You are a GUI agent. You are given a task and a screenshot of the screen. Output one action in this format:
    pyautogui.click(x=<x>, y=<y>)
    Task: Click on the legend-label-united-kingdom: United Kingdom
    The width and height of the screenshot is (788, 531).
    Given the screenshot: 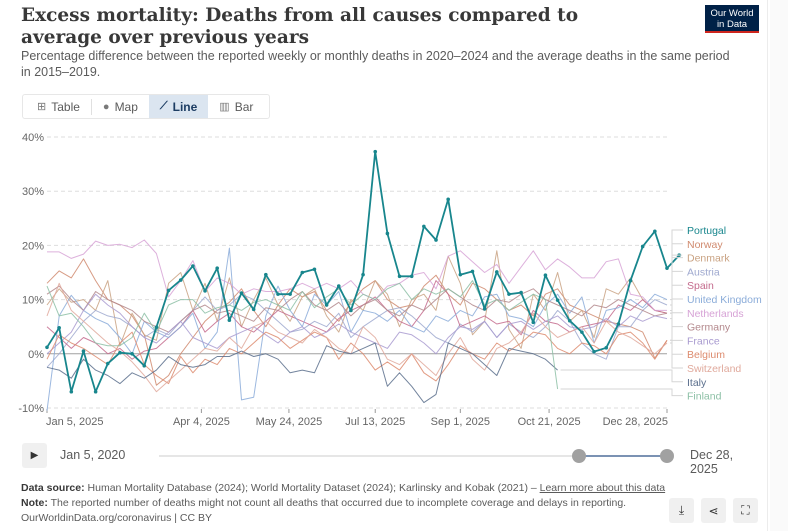 What is the action you would take?
    pyautogui.click(x=724, y=300)
    